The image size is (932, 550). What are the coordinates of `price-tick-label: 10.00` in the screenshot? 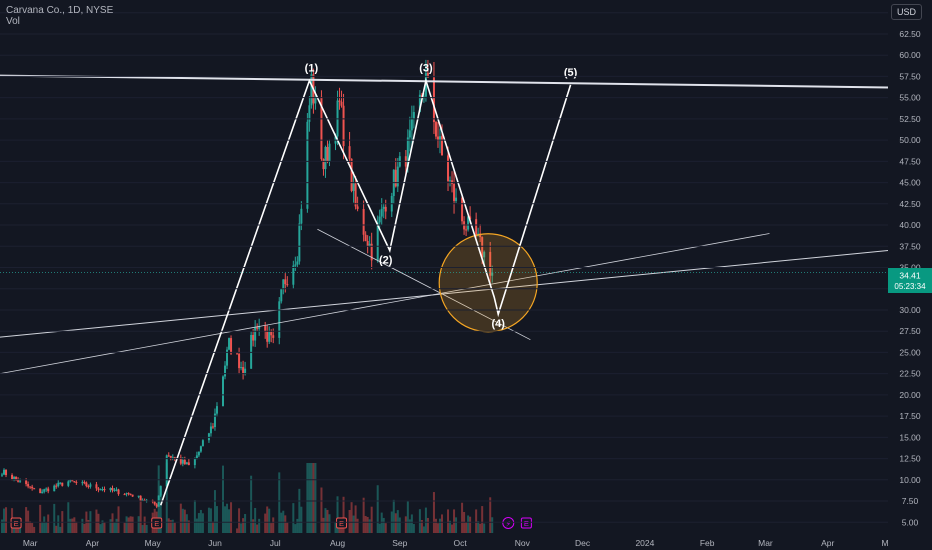 It's located at (910, 480).